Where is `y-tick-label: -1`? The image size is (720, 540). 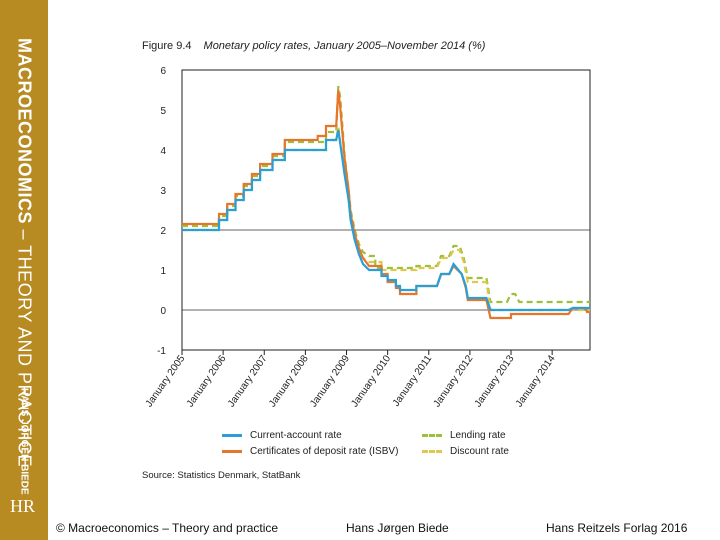 y-tick-label: -1 is located at coordinates (161, 351).